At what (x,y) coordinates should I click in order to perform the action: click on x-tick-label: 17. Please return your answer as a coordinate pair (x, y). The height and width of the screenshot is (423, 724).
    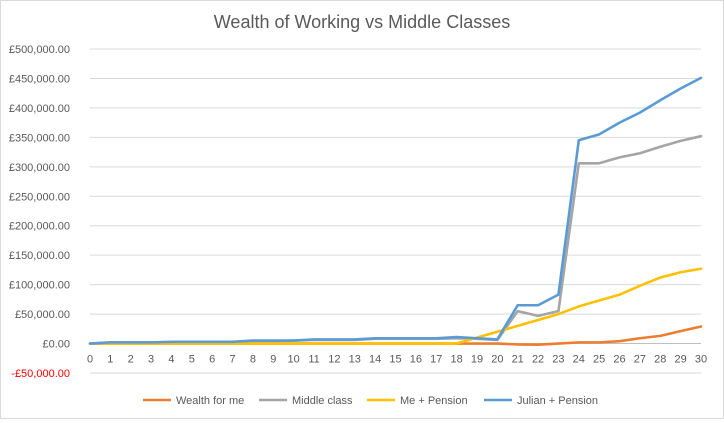
    Looking at the image, I should click on (436, 360).